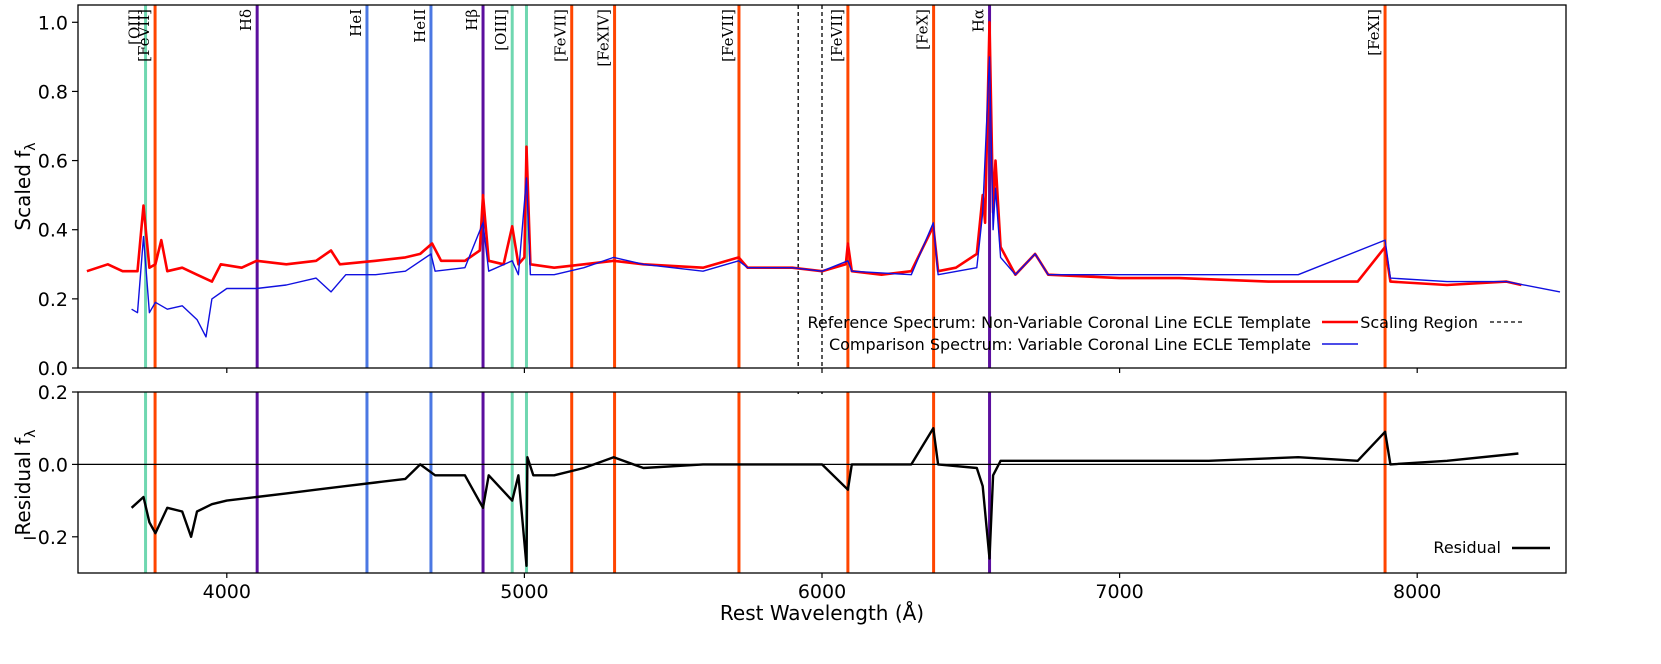 The width and height of the screenshot is (1661, 664). I want to click on y-tick-label-bottom-0: −0.2, so click(45, 538).